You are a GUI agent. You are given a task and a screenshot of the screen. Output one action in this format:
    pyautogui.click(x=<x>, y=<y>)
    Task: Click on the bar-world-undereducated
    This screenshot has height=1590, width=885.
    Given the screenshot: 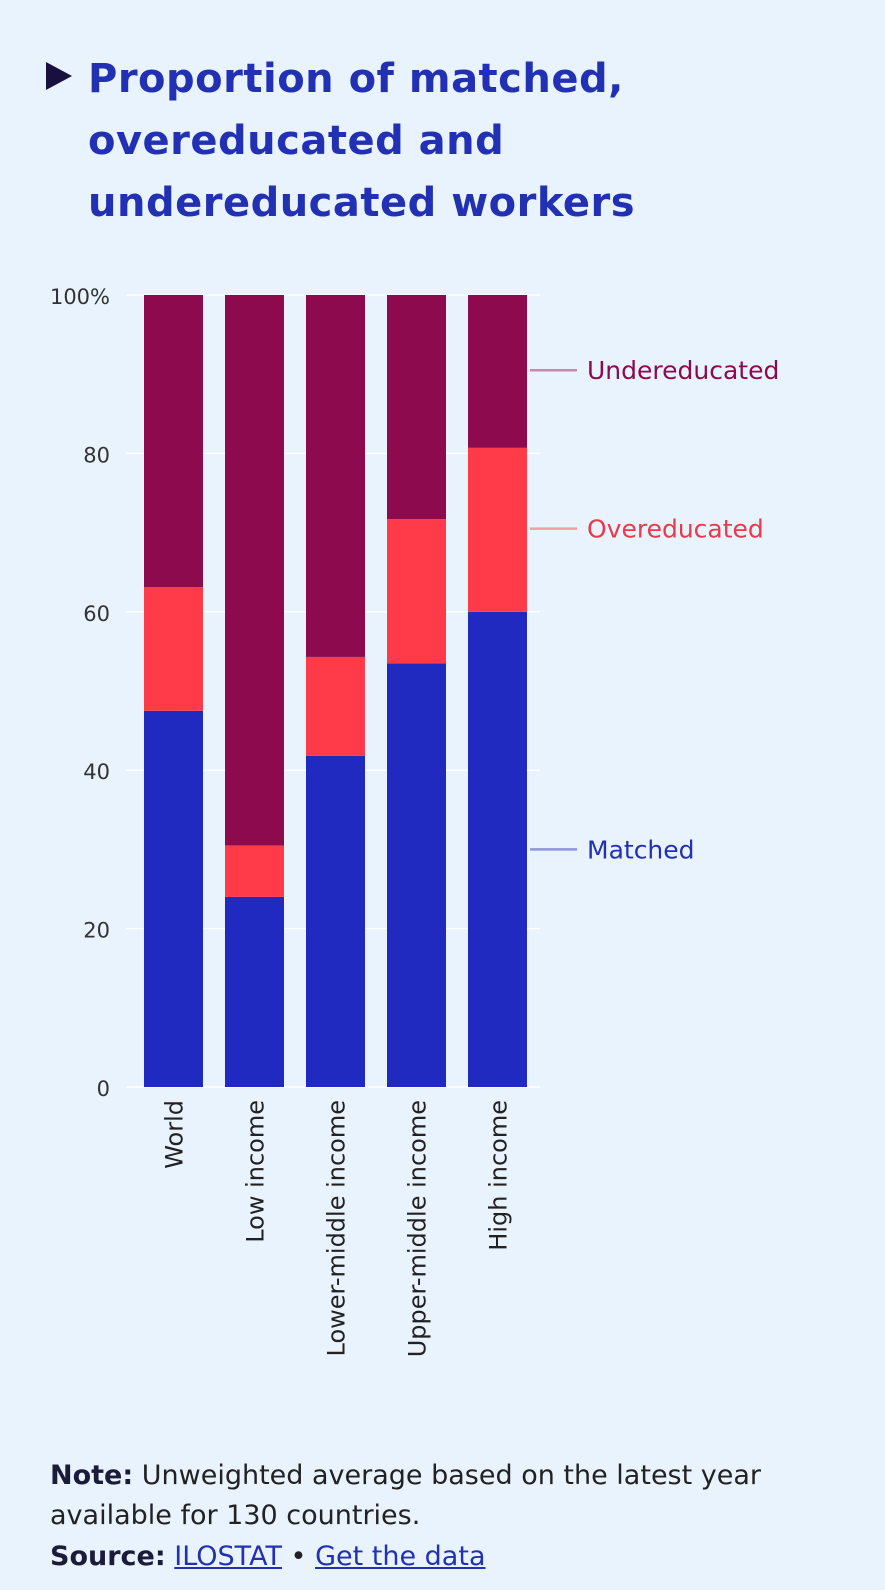 What is the action you would take?
    pyautogui.click(x=173, y=441)
    